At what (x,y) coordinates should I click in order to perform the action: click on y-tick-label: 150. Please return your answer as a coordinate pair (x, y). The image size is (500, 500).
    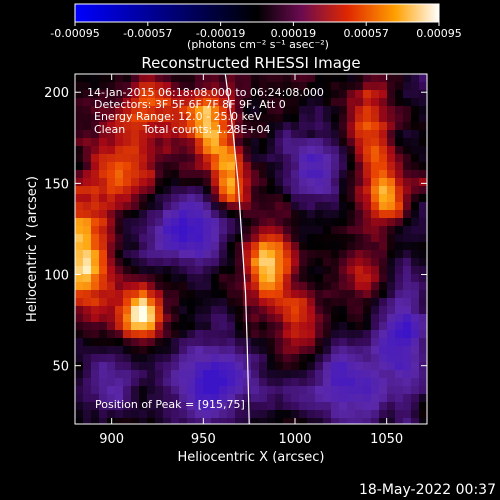
    Looking at the image, I should click on (56, 184).